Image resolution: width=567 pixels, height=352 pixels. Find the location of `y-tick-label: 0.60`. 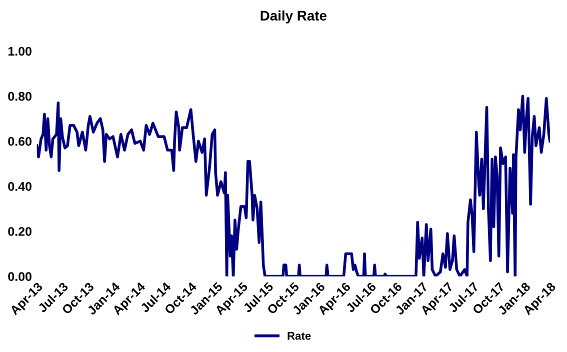

y-tick-label: 0.60 is located at coordinates (20, 141).